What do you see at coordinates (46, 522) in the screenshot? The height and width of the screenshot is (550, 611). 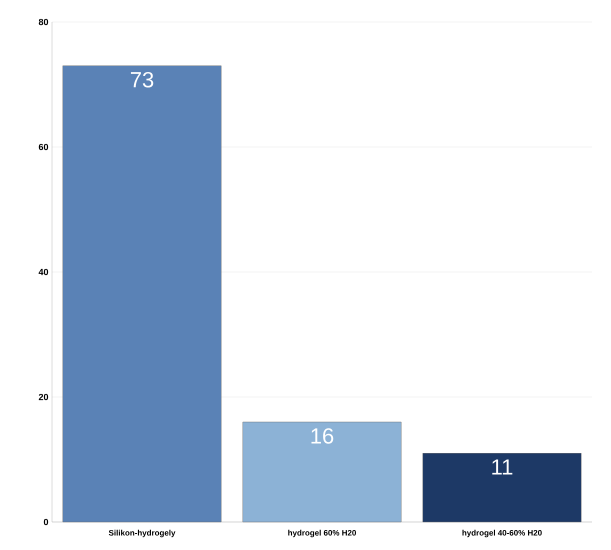 I see `y-tick-label: 0` at bounding box center [46, 522].